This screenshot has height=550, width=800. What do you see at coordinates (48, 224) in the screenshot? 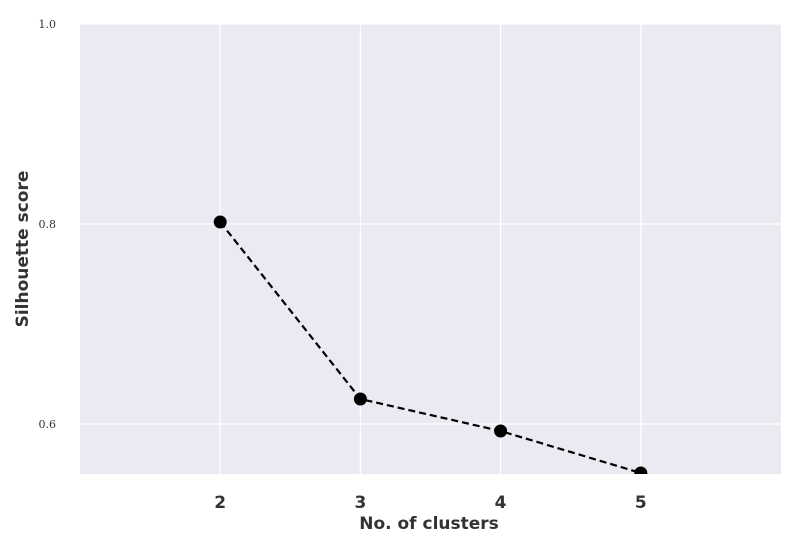
I see `y-tick-label: 0.8` at bounding box center [48, 224].